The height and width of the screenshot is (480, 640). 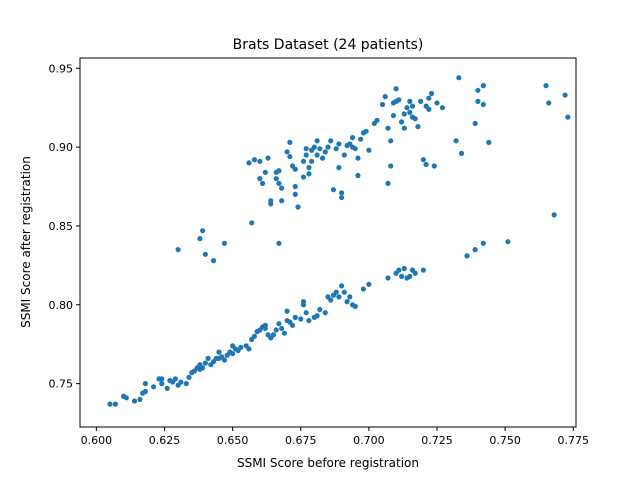 I want to click on y-tick-label: 0.75, so click(x=61, y=384).